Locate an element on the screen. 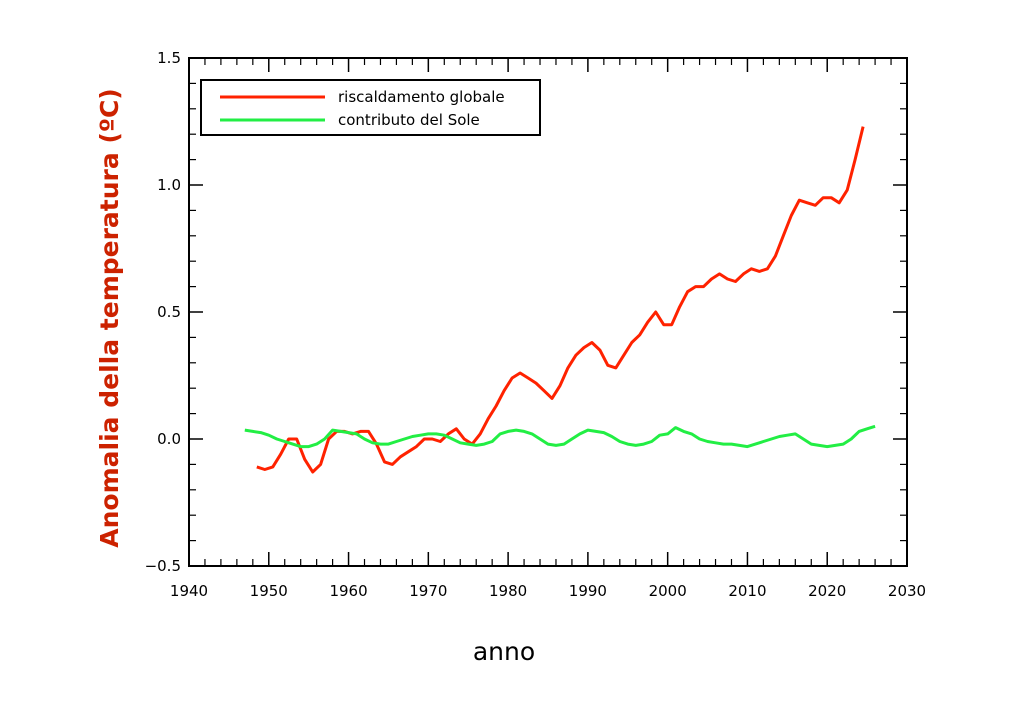 Image resolution: width=1024 pixels, height=714 pixels. x-tick-label: 1980 is located at coordinates (508, 591).